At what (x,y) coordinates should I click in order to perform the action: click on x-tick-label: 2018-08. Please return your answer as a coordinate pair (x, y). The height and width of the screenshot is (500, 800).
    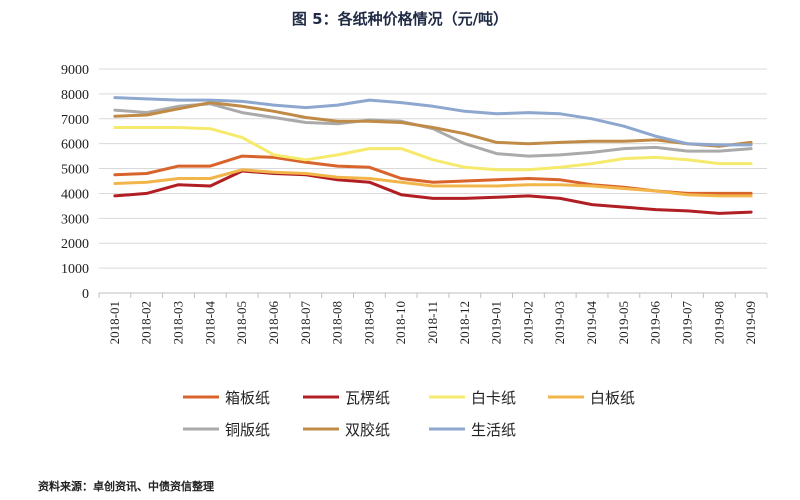
    Looking at the image, I should click on (337, 322).